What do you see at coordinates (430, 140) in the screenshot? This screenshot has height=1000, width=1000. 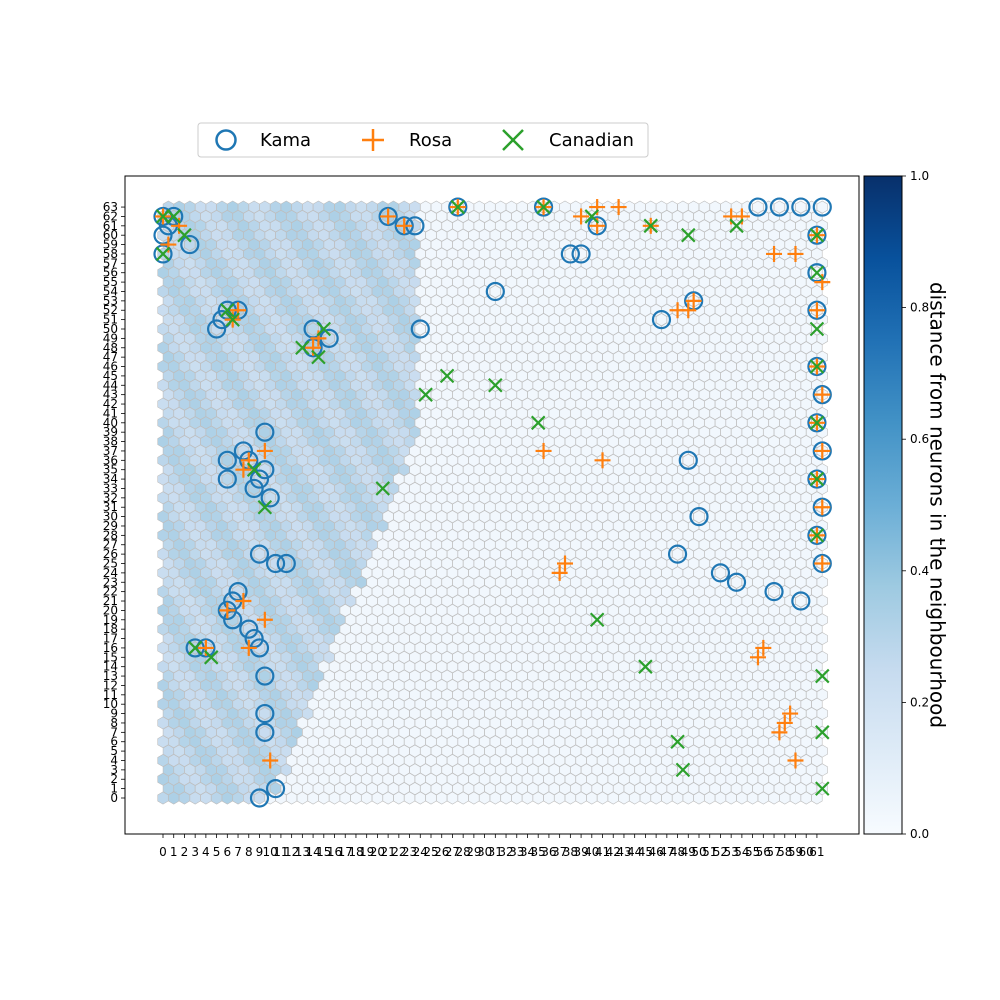 I see `legend-label-rosa: Rosa` at bounding box center [430, 140].